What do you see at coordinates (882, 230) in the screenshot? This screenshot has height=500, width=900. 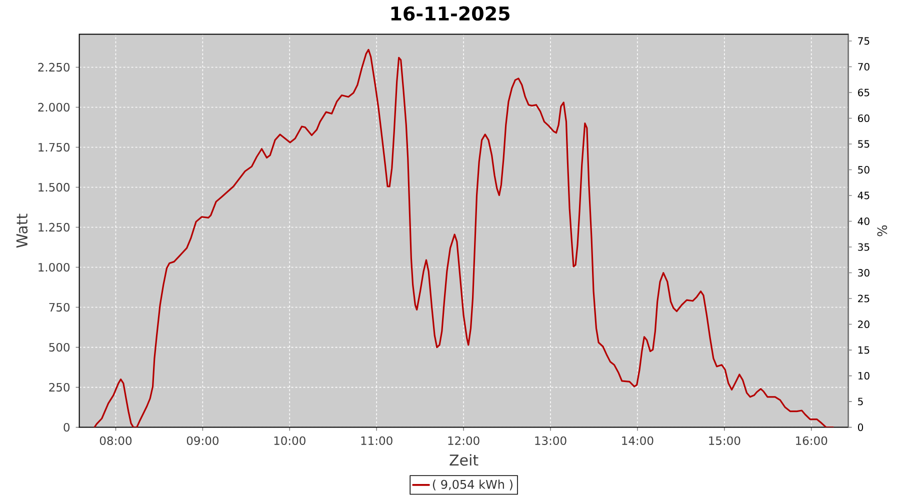 I see `y2-axis-title: %` at bounding box center [882, 230].